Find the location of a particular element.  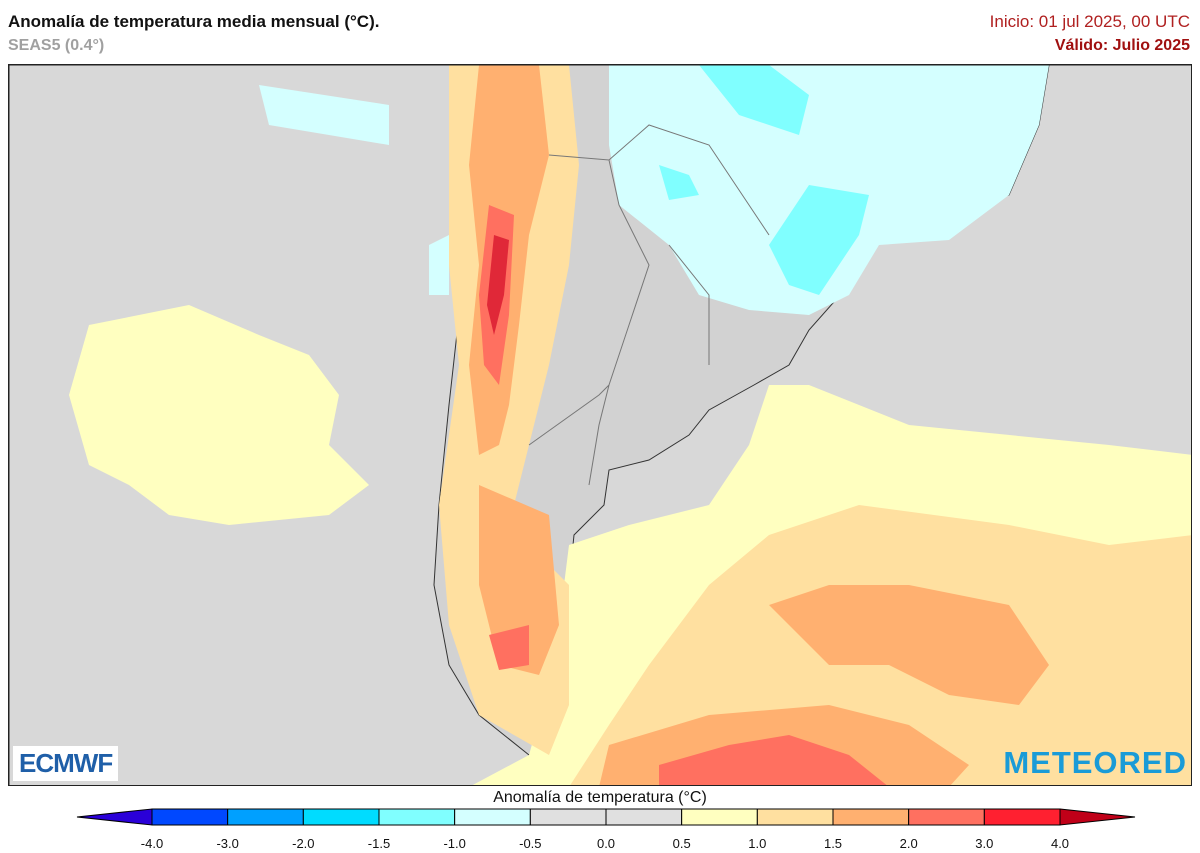

colorbar-tick-label: 1.0 is located at coordinates (757, 843).